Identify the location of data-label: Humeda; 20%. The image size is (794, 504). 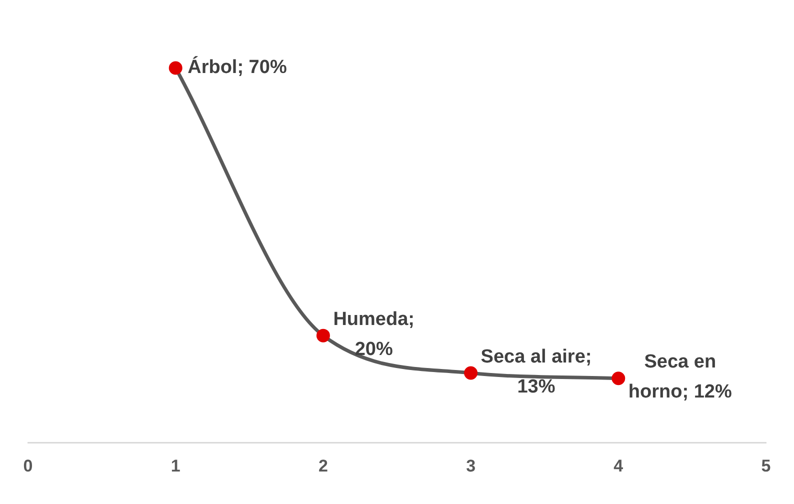
(373, 334).